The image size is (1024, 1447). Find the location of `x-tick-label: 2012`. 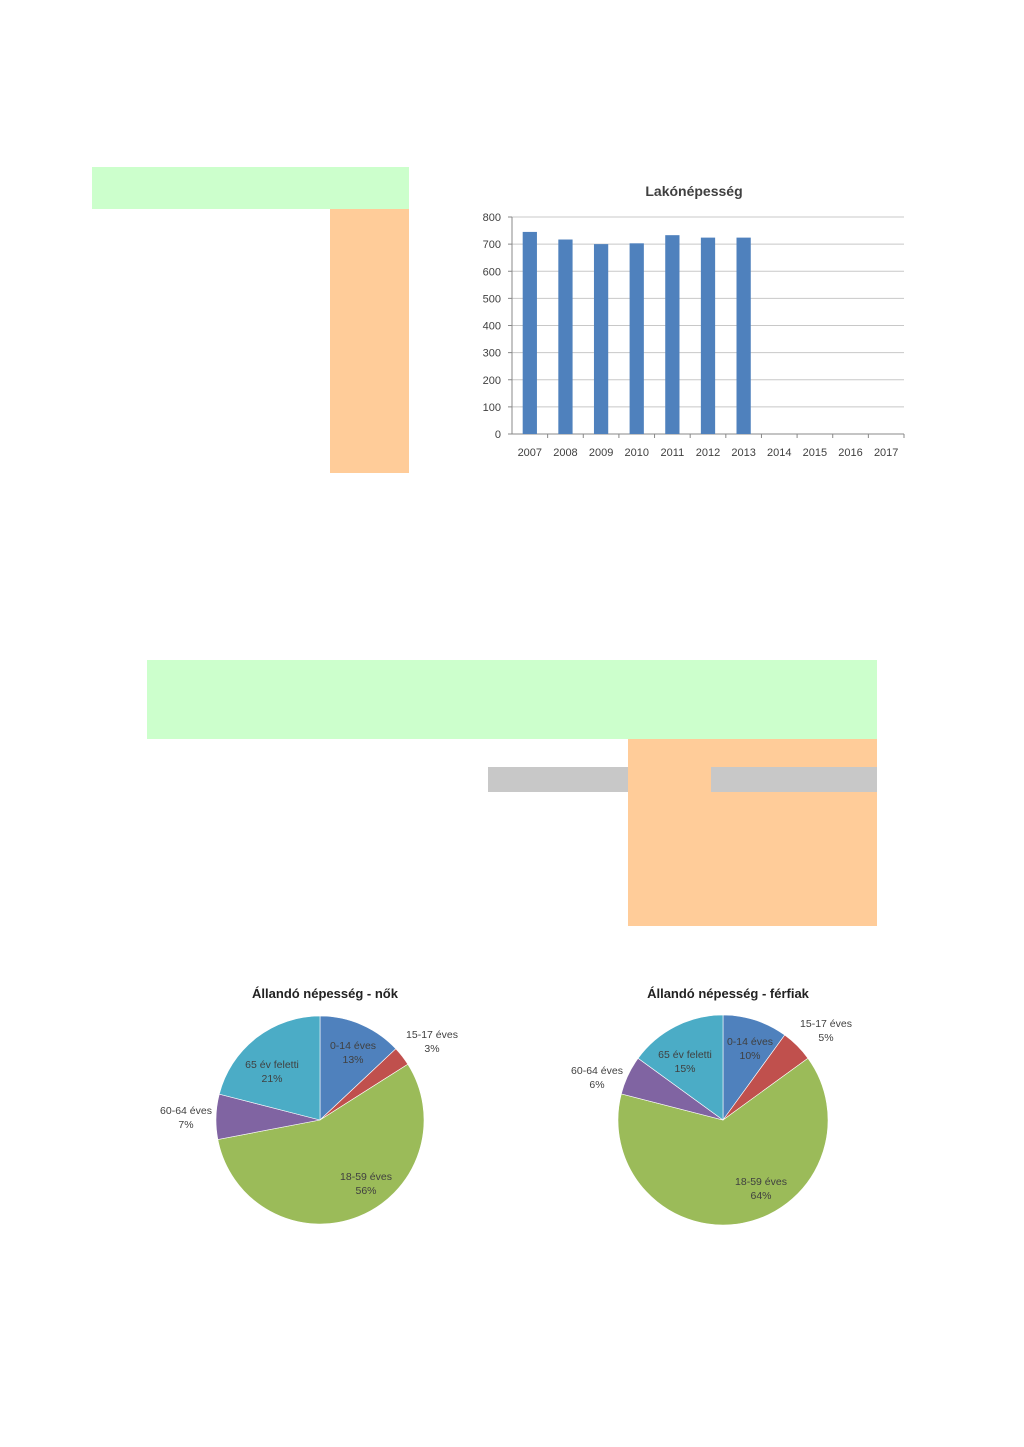

x-tick-label: 2012 is located at coordinates (708, 453).